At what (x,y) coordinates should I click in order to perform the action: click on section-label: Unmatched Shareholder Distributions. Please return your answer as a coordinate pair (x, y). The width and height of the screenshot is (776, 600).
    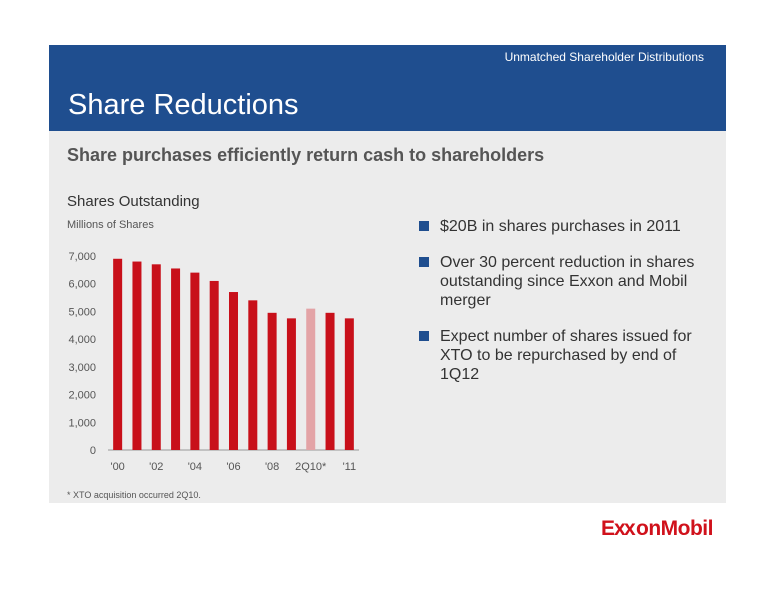
    Looking at the image, I should click on (604, 57).